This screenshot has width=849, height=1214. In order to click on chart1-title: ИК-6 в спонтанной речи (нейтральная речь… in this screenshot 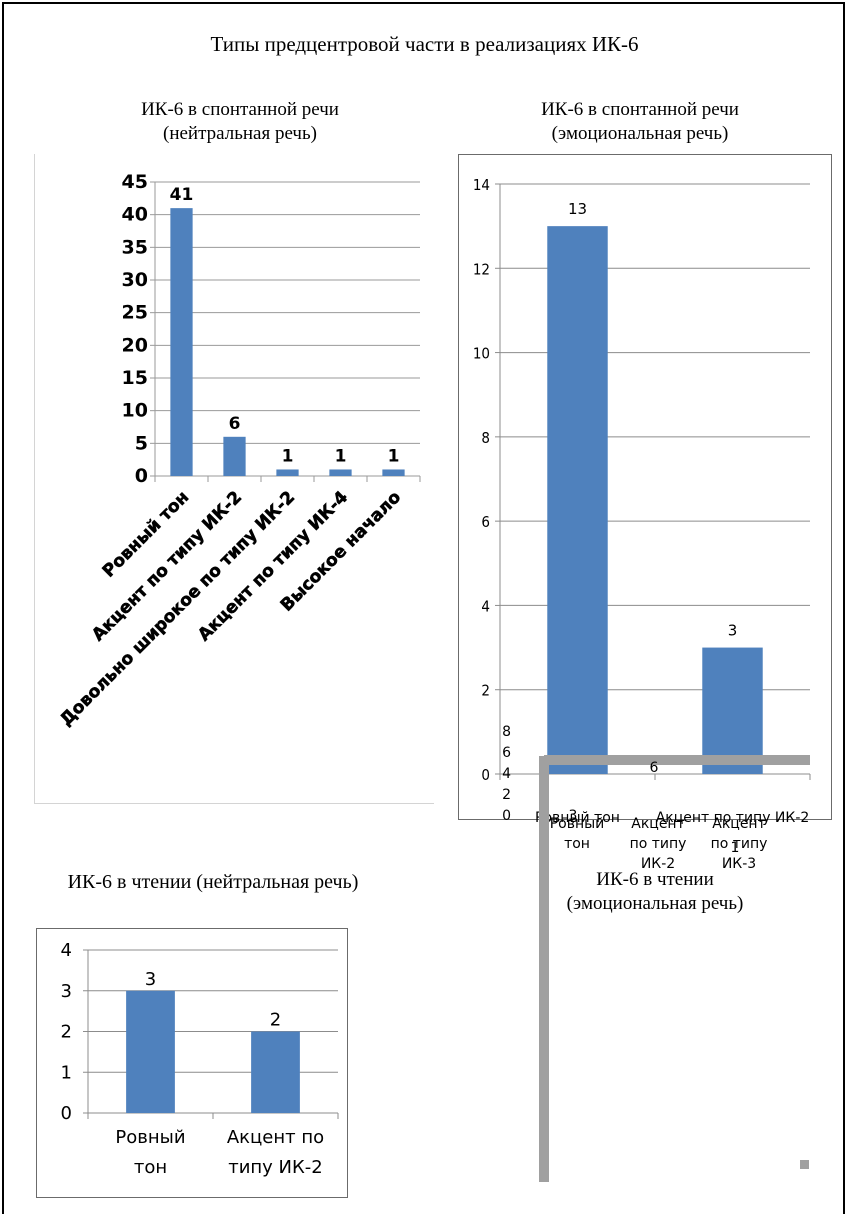, I will do `click(240, 122)`.